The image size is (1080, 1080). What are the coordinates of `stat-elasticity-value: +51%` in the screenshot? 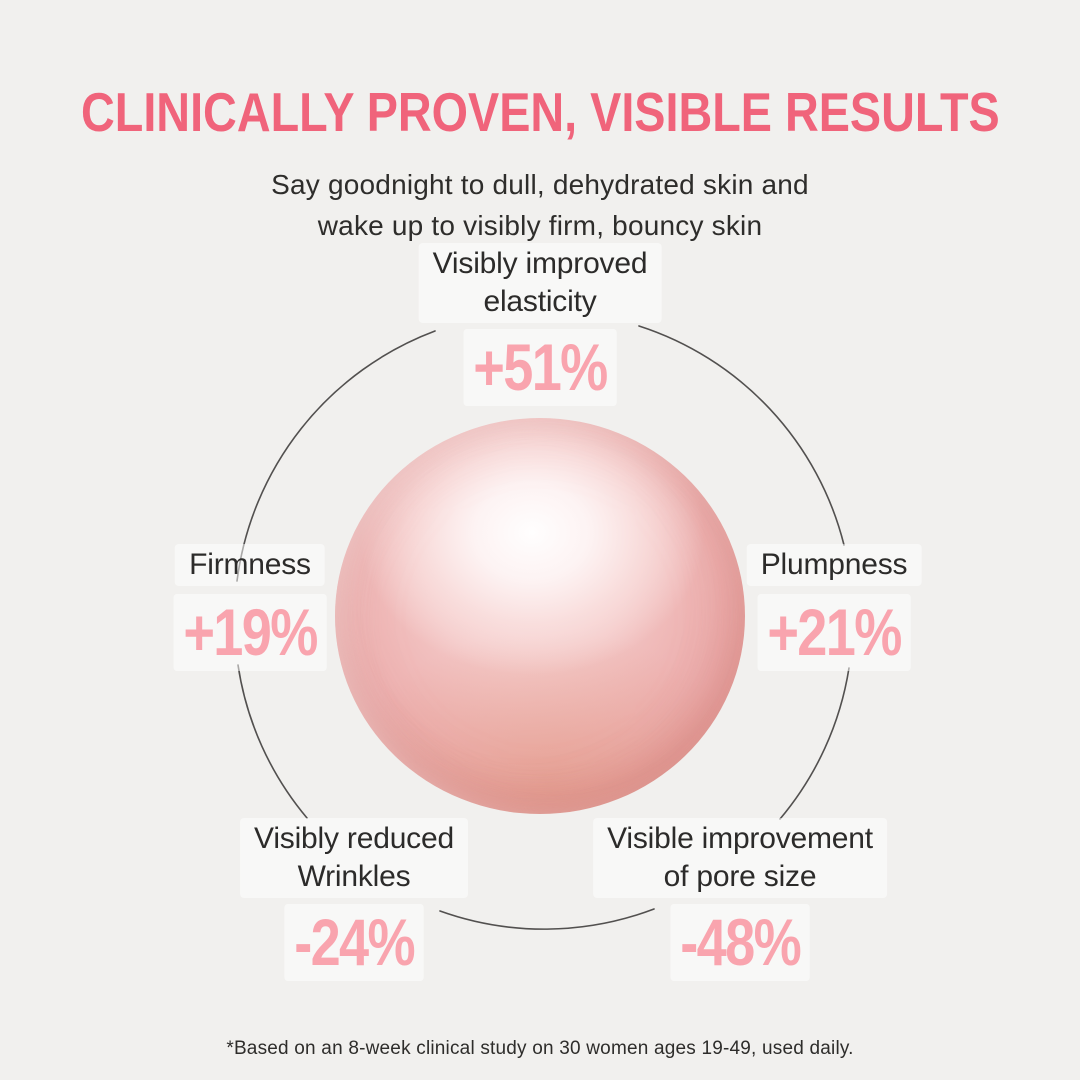 It's located at (540, 367).